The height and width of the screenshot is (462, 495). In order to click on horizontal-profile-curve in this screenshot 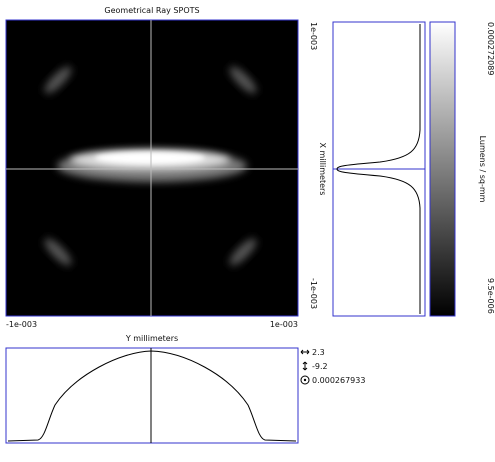, I will do `click(152, 396)`.